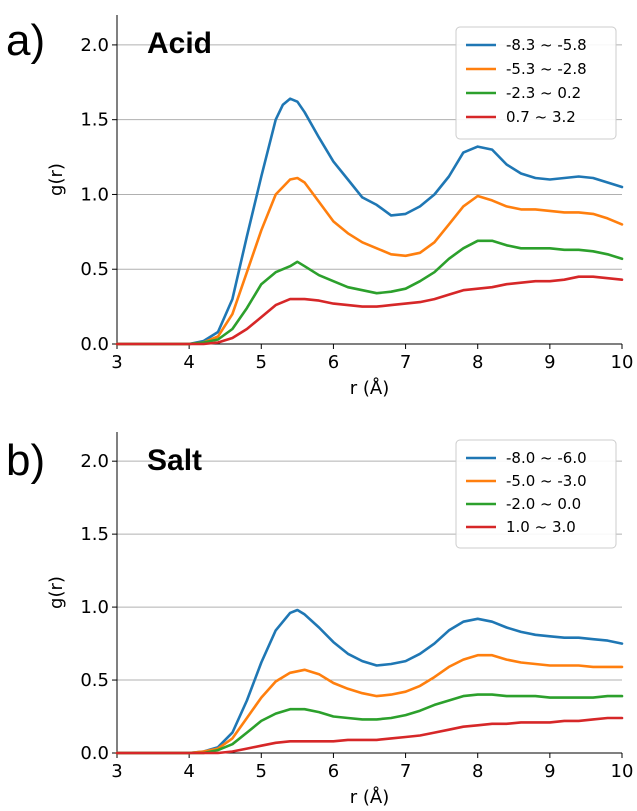 The image size is (637, 811). Describe the element at coordinates (546, 69) in the screenshot. I see `legend-entry: -5.3 ~ -2.8` at that location.